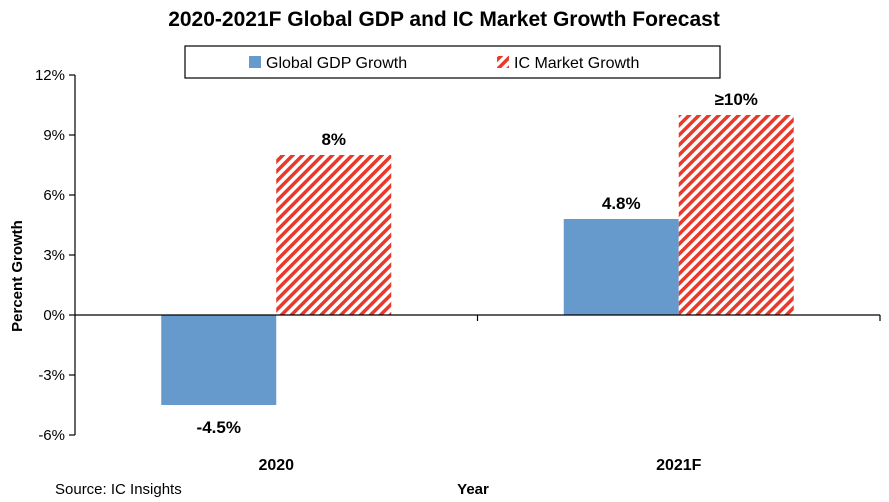 The height and width of the screenshot is (502, 889). I want to click on legend-box, so click(452, 62).